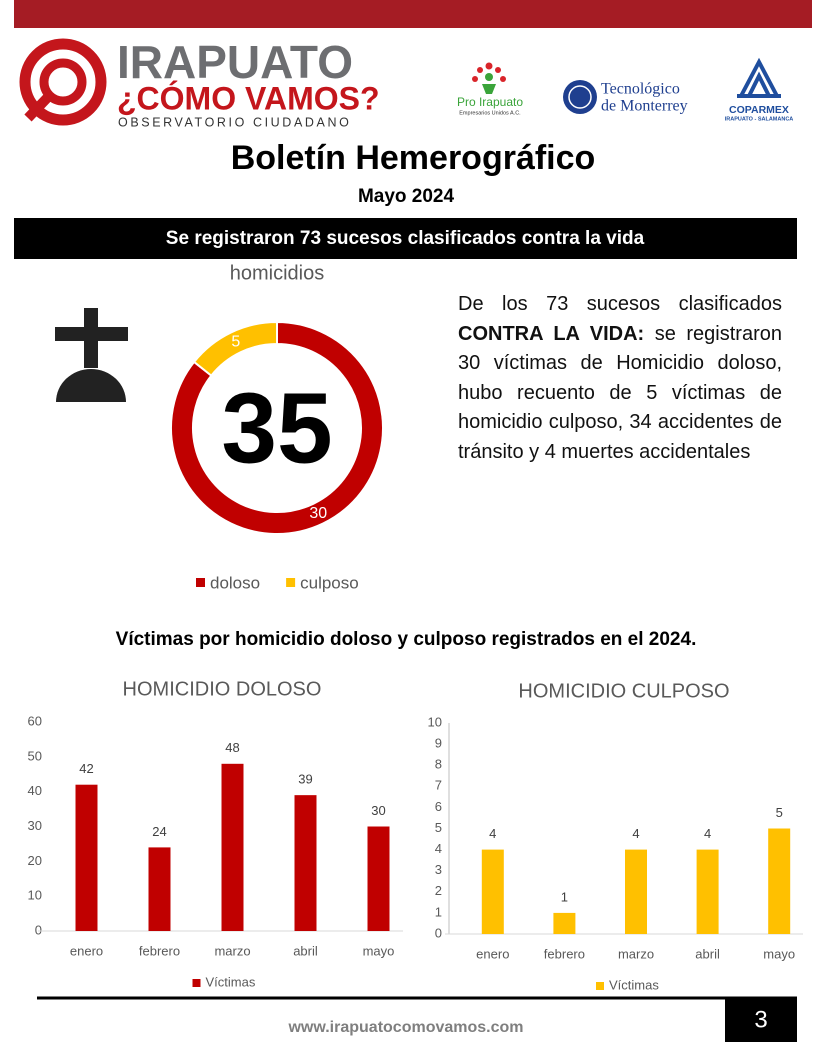 The height and width of the screenshot is (1055, 813). Describe the element at coordinates (580, 97) in the screenshot. I see `tec-icon` at that location.